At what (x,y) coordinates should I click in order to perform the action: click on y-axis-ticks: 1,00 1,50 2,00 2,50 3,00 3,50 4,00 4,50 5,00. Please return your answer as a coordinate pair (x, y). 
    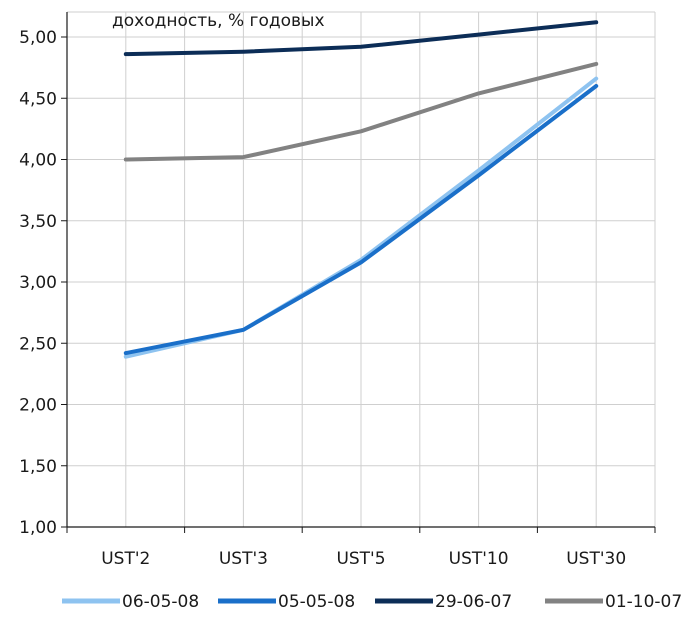
    Looking at the image, I should click on (43, 283).